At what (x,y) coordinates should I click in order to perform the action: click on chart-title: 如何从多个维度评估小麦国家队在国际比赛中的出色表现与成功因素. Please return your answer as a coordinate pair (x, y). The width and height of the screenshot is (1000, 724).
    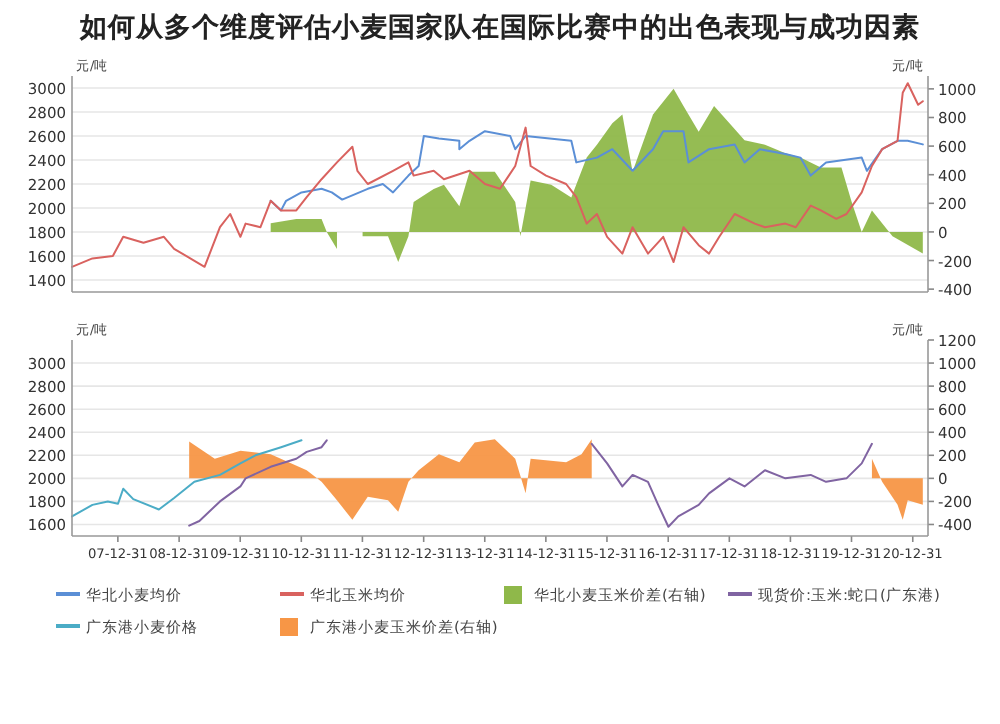
    Looking at the image, I should click on (499, 27).